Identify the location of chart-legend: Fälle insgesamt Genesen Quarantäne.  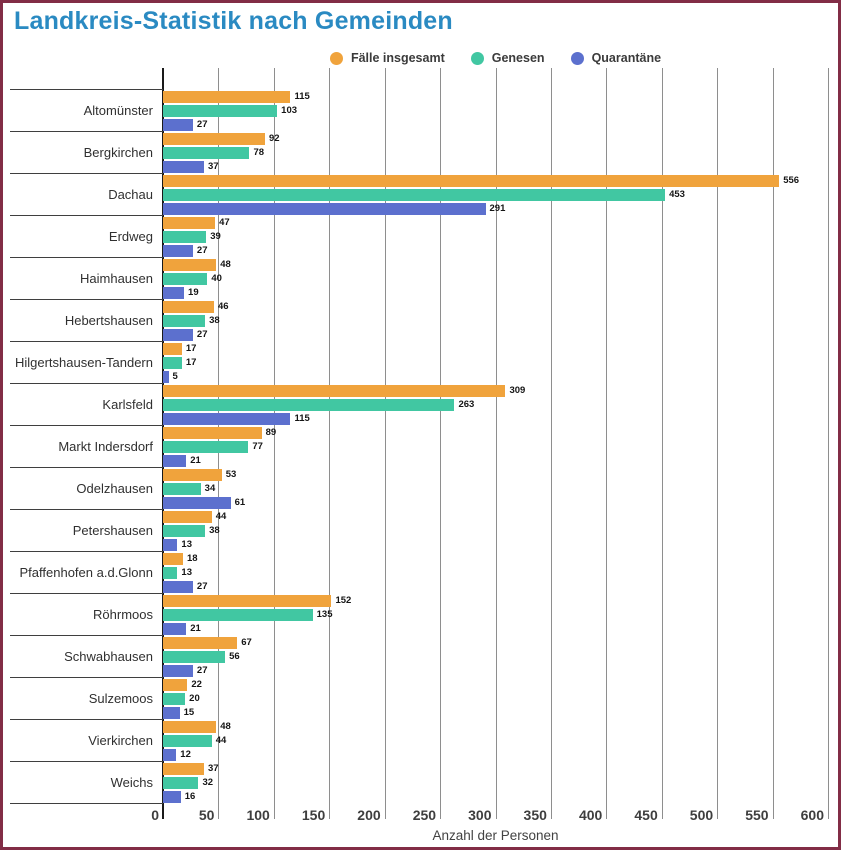
(495, 58).